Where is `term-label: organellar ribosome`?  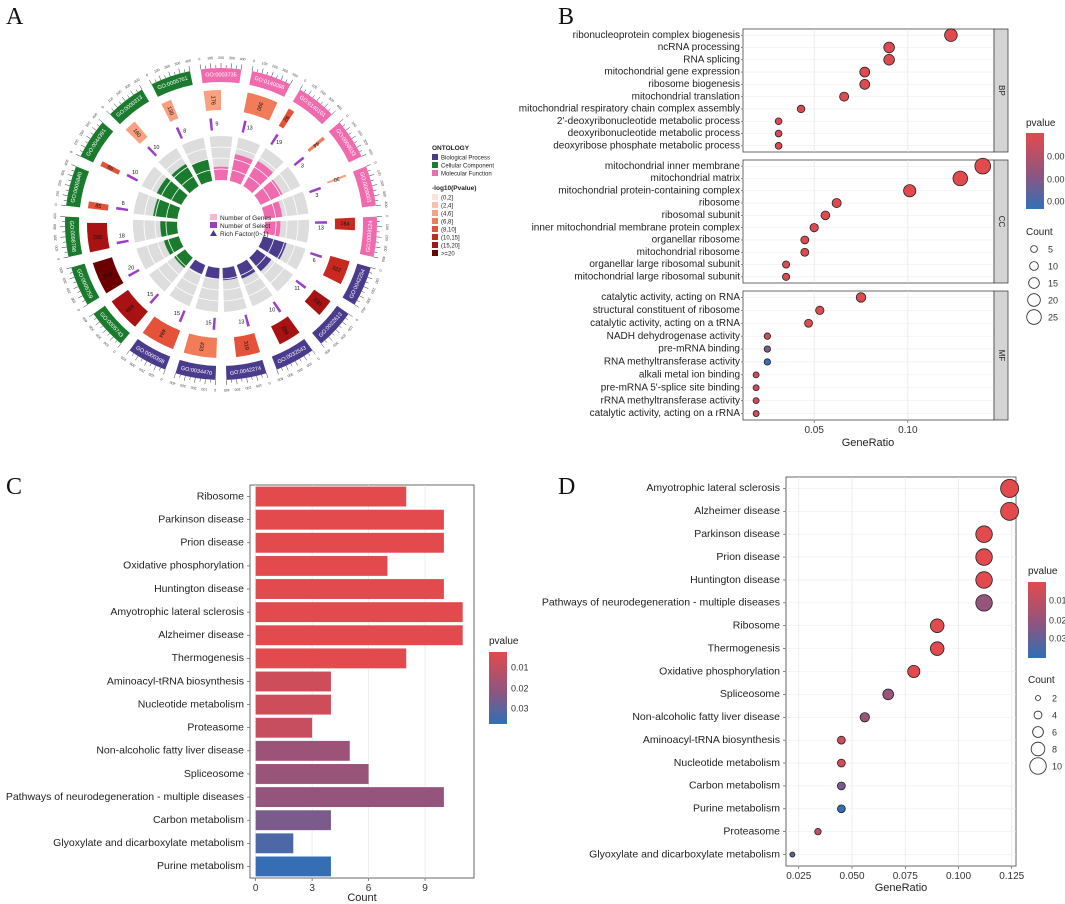 term-label: organellar ribosome is located at coordinates (696, 240).